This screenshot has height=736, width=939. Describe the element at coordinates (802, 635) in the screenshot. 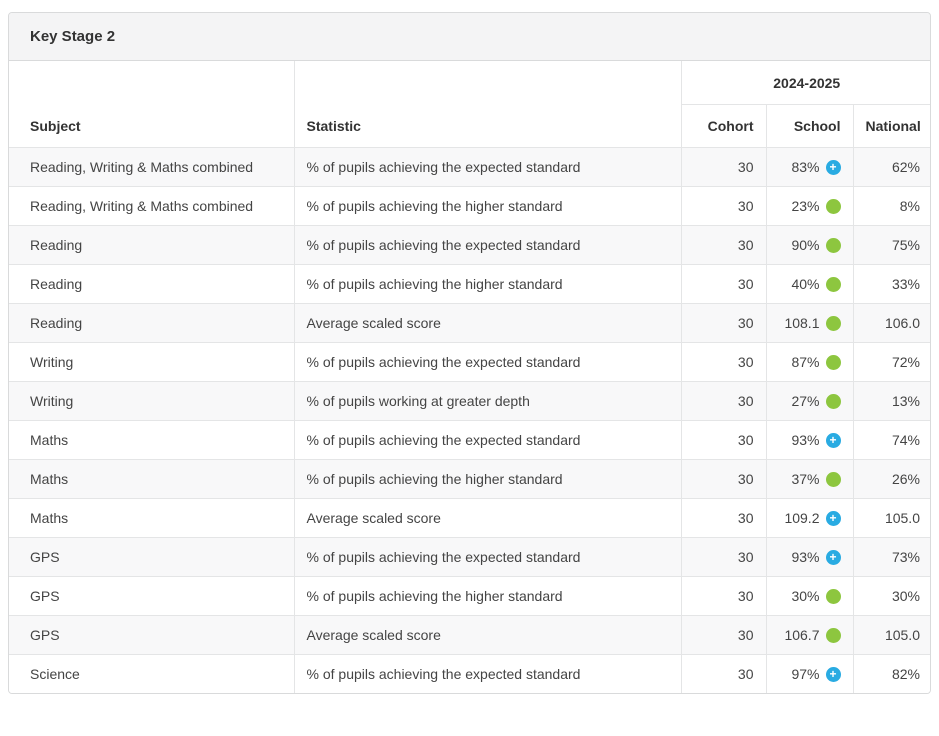

I see `school-value: 106.7` at that location.